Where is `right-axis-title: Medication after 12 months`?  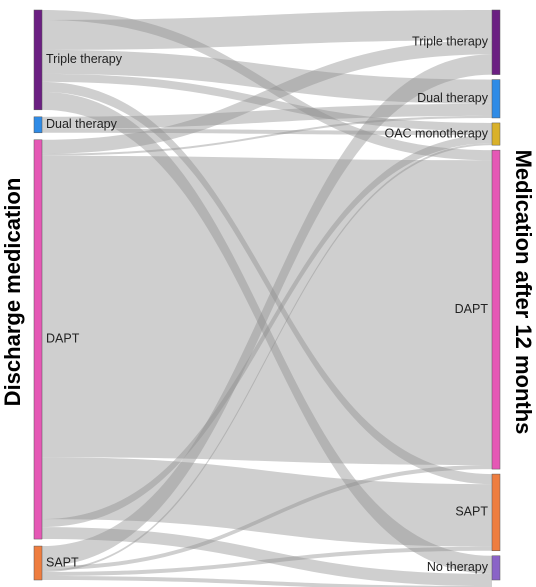 right-axis-title: Medication after 12 months is located at coordinates (523, 292).